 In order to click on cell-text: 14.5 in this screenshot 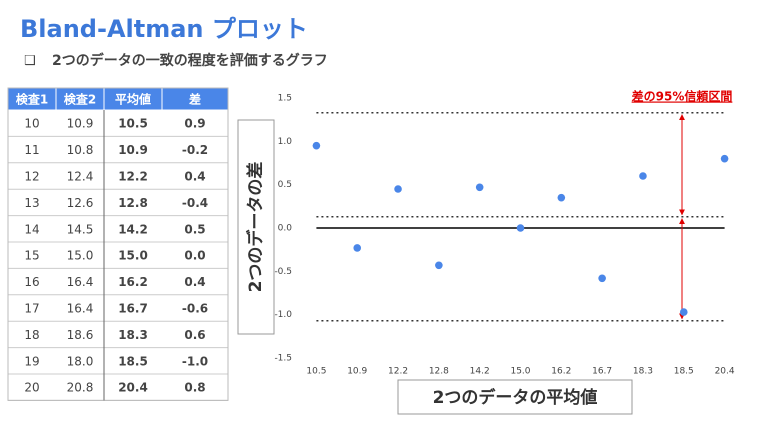, I will do `click(80, 229)`.